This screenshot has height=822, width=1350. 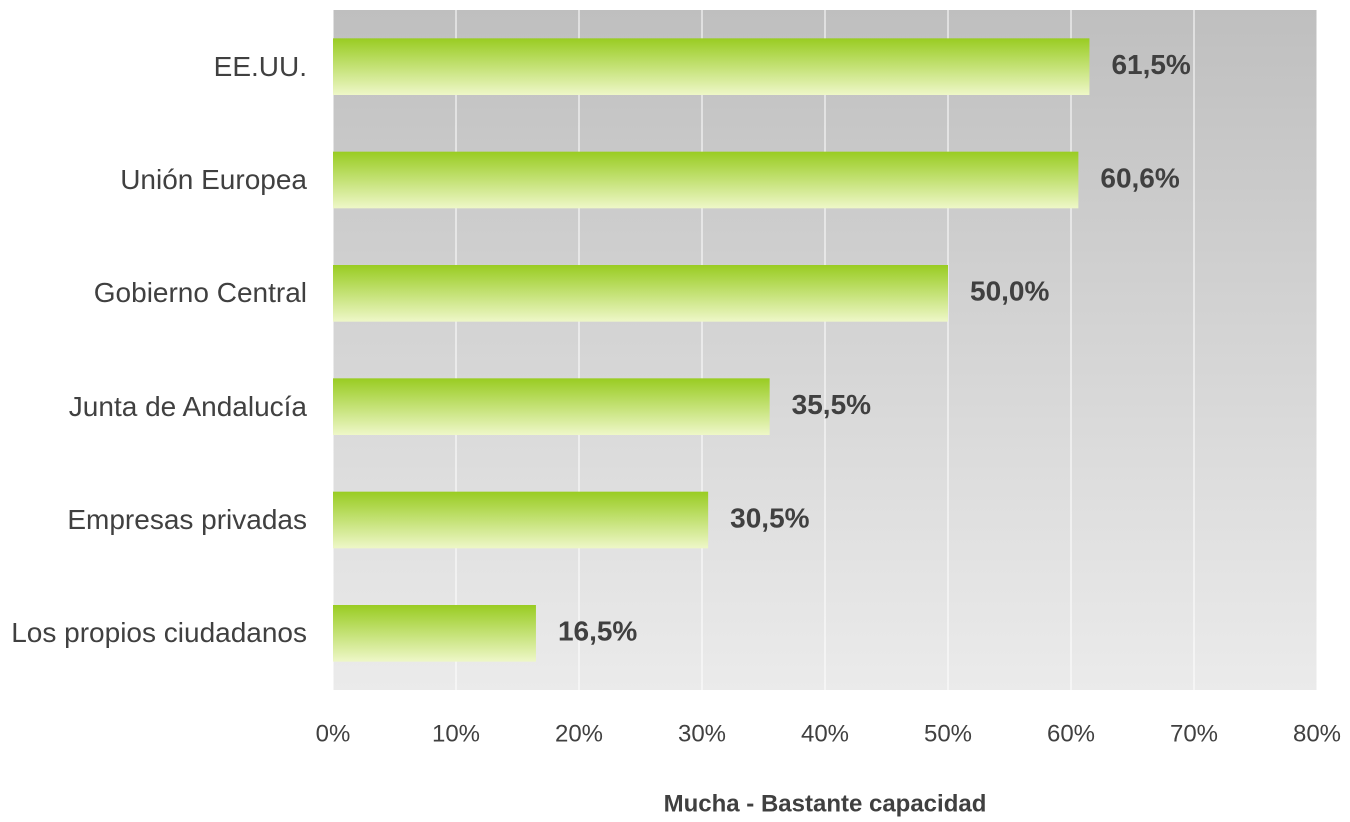 I want to click on data-label: 30,5%, so click(x=769, y=517).